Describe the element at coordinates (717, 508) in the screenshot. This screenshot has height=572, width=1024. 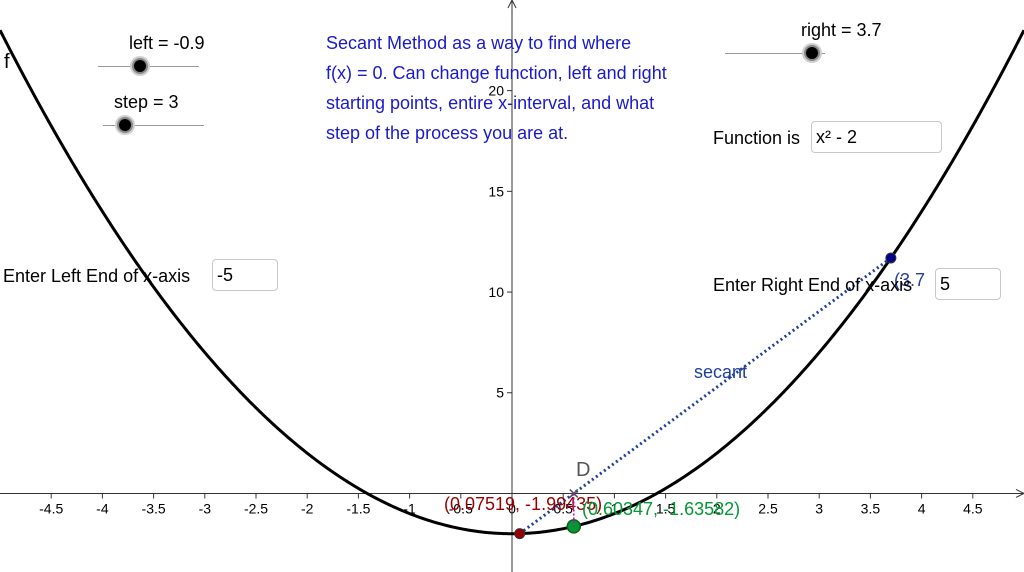
I see `x-tick-label: 2` at that location.